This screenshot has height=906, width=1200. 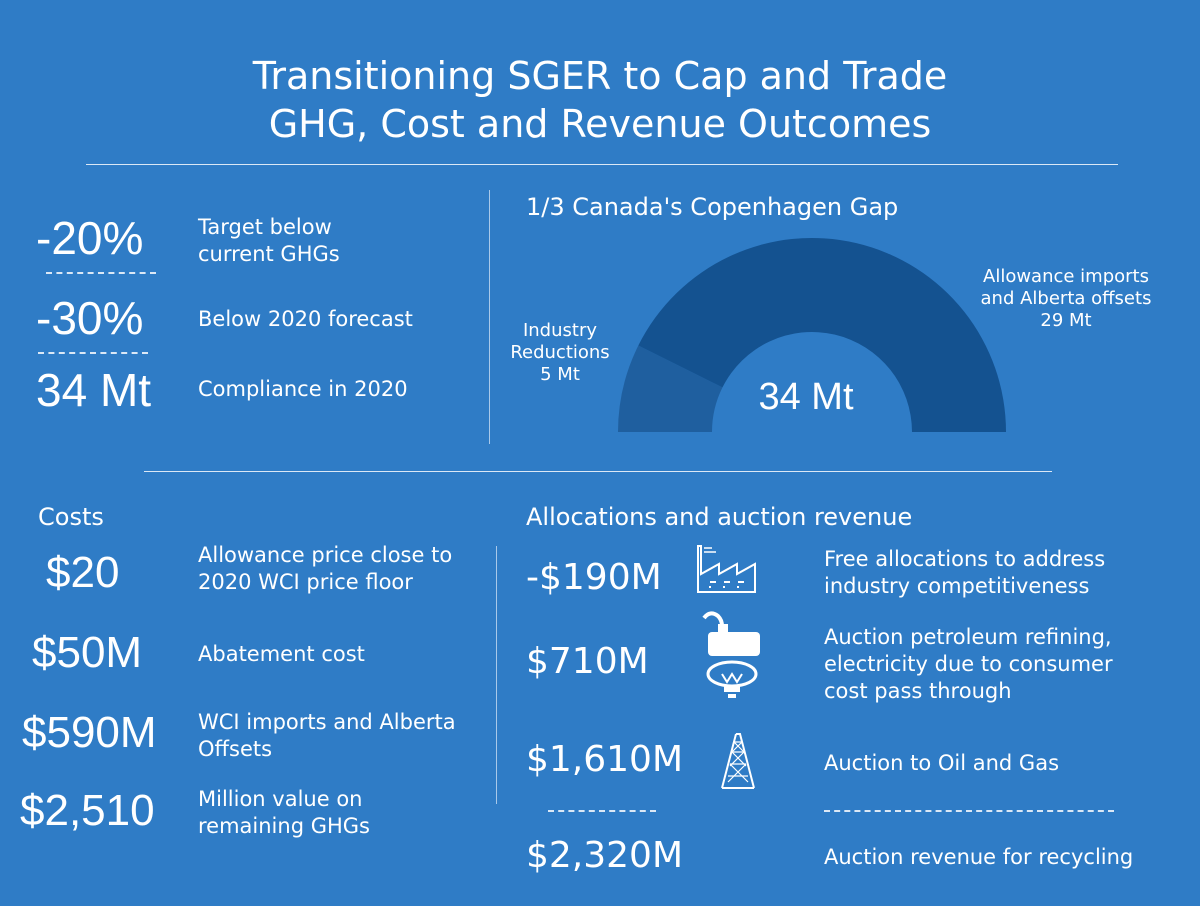 I want to click on oil-derrick-icon, so click(x=738, y=761).